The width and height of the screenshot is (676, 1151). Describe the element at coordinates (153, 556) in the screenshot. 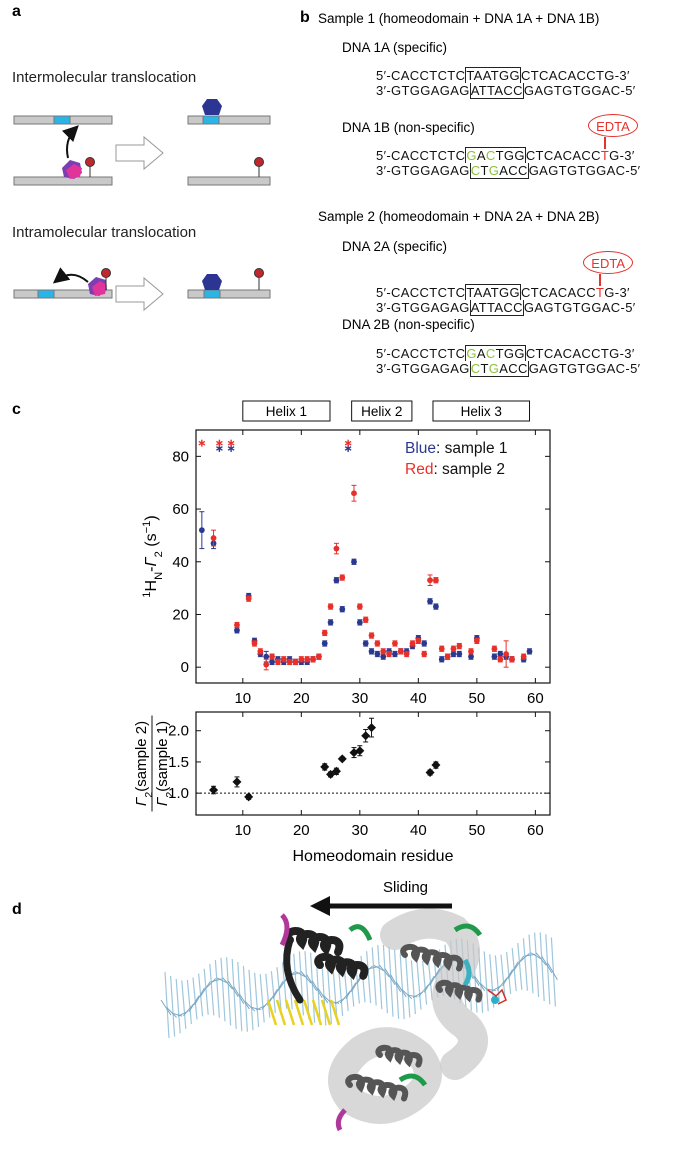

I see `y-axis-label: 1HN-Γ2 (s−1)` at that location.